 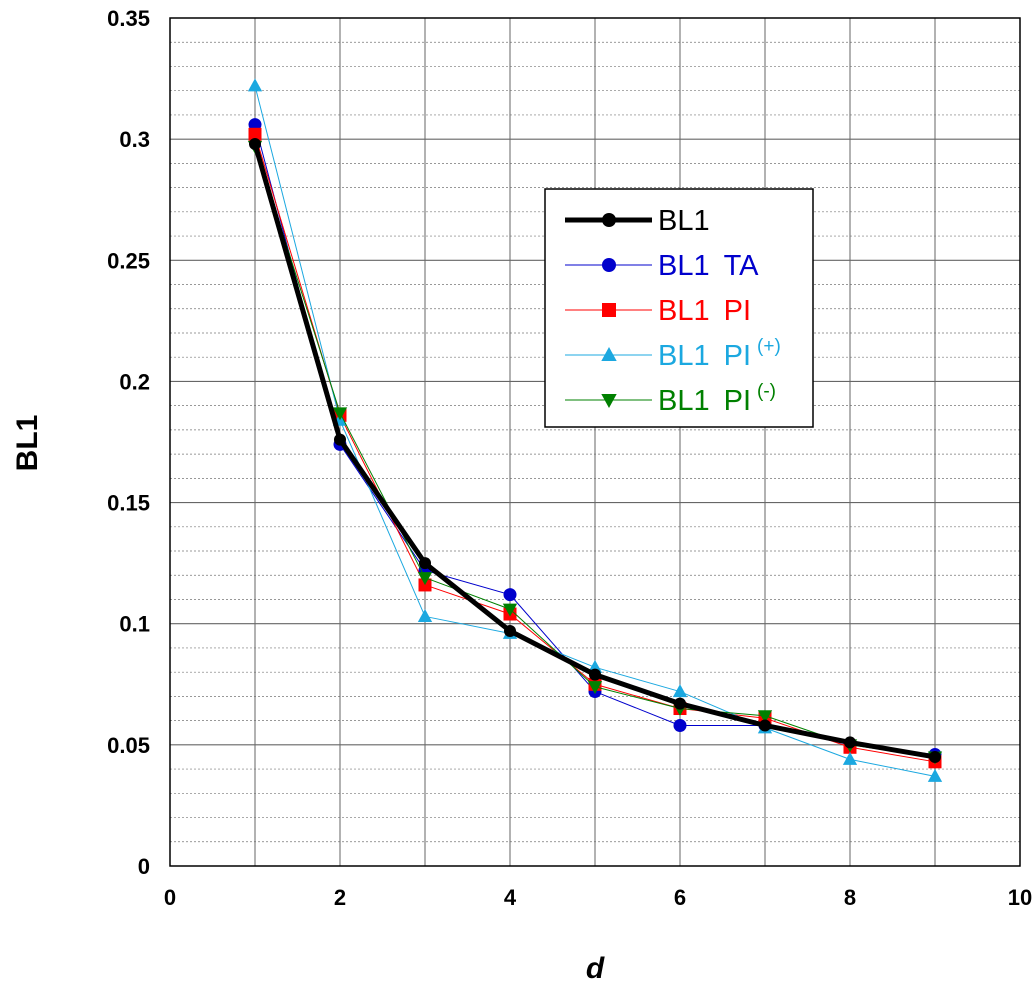 I want to click on x-tick-label: 0, so click(x=170, y=897).